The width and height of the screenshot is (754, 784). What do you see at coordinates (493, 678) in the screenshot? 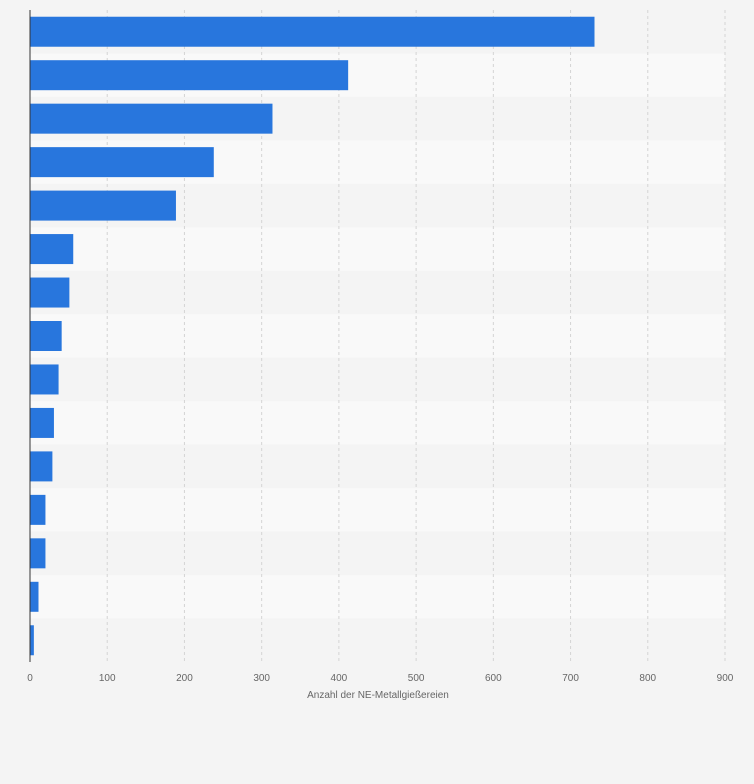
I see `x-tick-label: 600` at bounding box center [493, 678].